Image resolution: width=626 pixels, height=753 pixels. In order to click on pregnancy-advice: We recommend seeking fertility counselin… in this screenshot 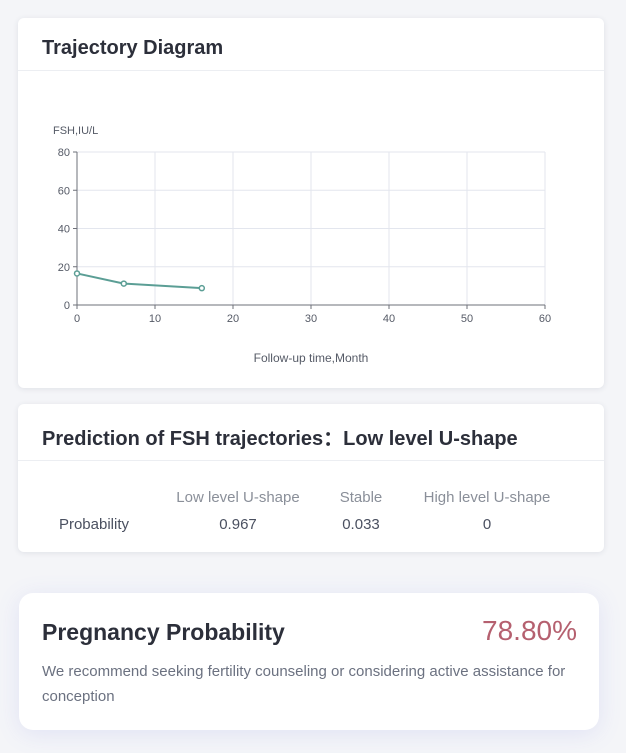, I will do `click(304, 684)`.